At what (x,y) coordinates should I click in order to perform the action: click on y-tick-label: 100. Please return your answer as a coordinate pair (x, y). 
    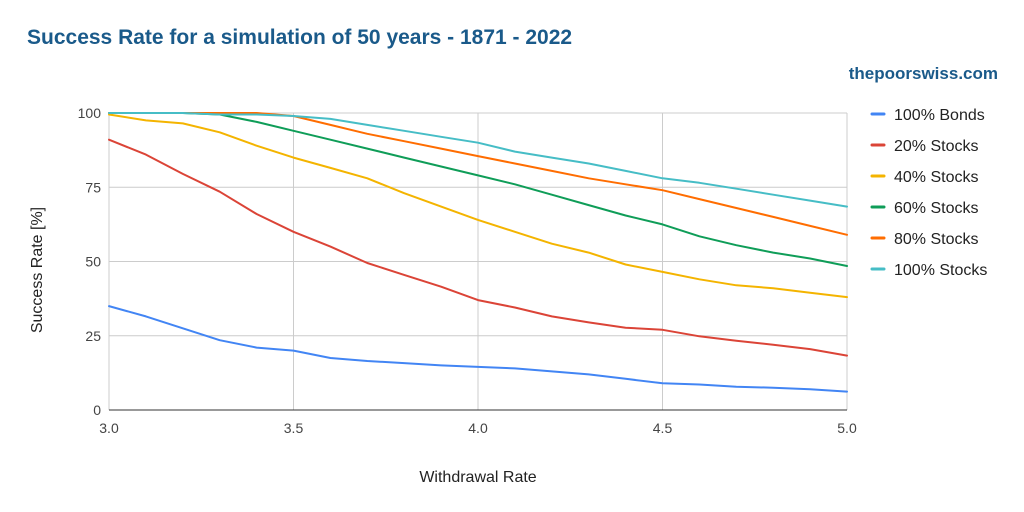
    Looking at the image, I should click on (90, 113).